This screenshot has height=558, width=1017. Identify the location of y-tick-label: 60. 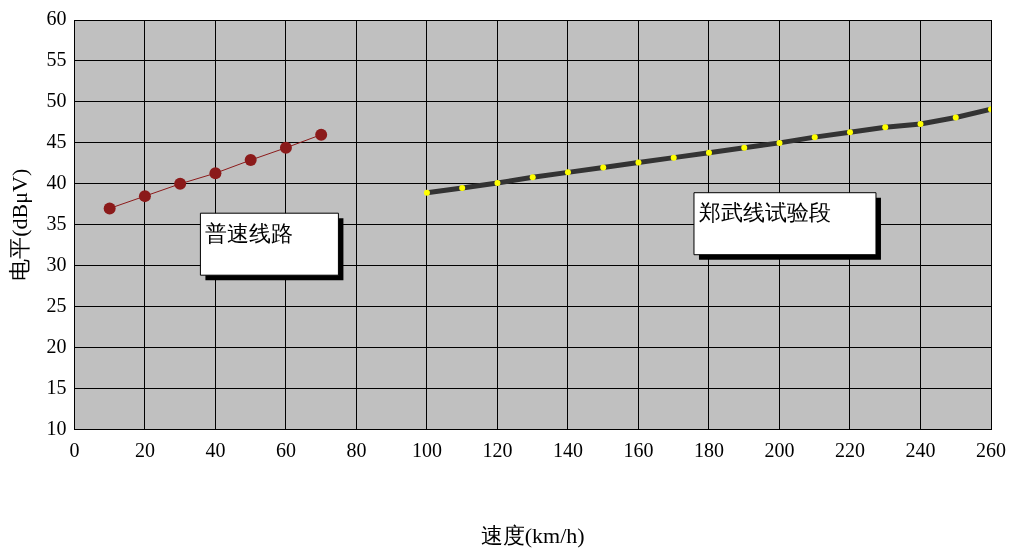
(56, 18).